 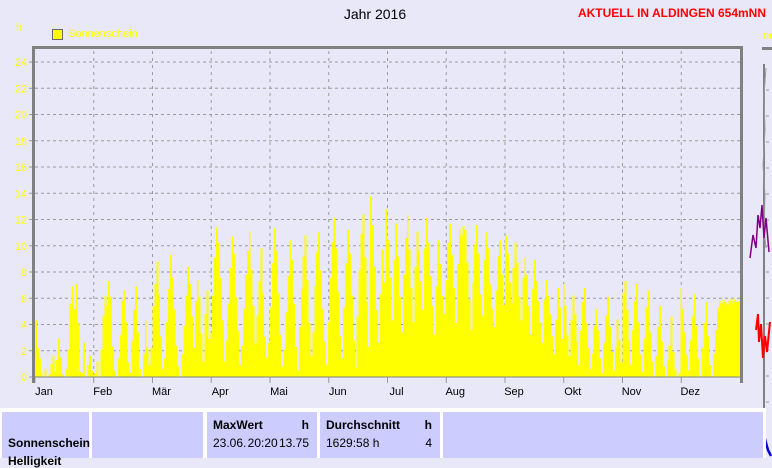 I want to click on month-label: Jul, so click(x=396, y=392).